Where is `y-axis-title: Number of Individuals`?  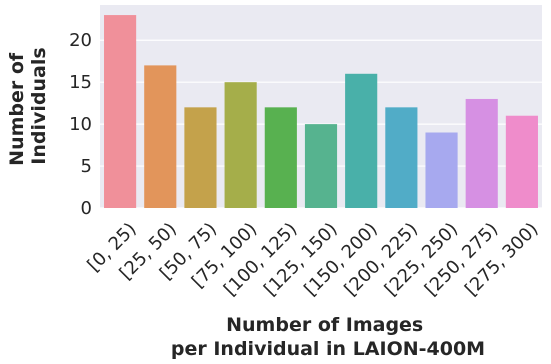 y-axis-title: Number of Individuals is located at coordinates (28, 106).